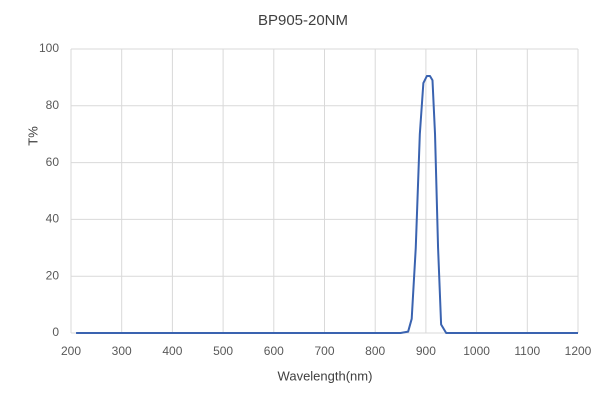  I want to click on x-tick-label: 1000, so click(476, 351).